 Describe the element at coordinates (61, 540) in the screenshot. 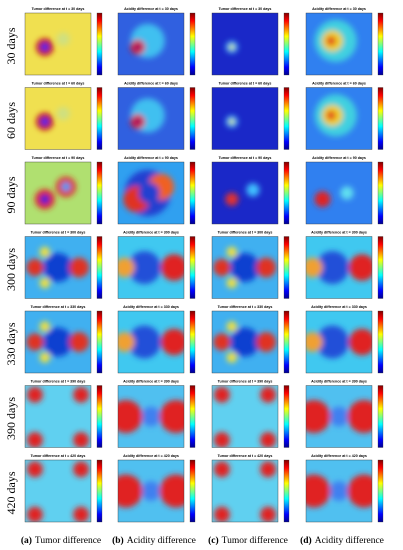

I see `caption: (a) Tumor difference` at that location.